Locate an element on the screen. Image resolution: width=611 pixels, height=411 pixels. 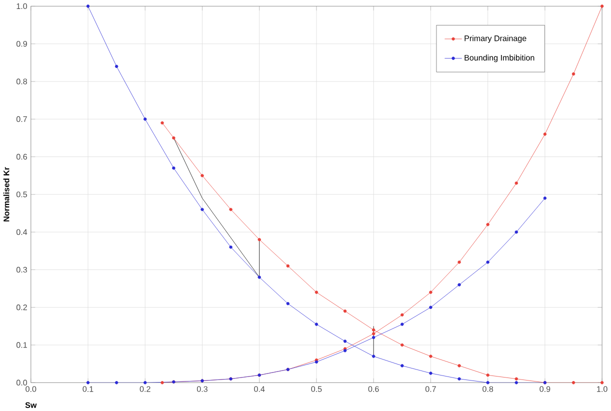
x-tick-label: 0.0 is located at coordinates (31, 389).